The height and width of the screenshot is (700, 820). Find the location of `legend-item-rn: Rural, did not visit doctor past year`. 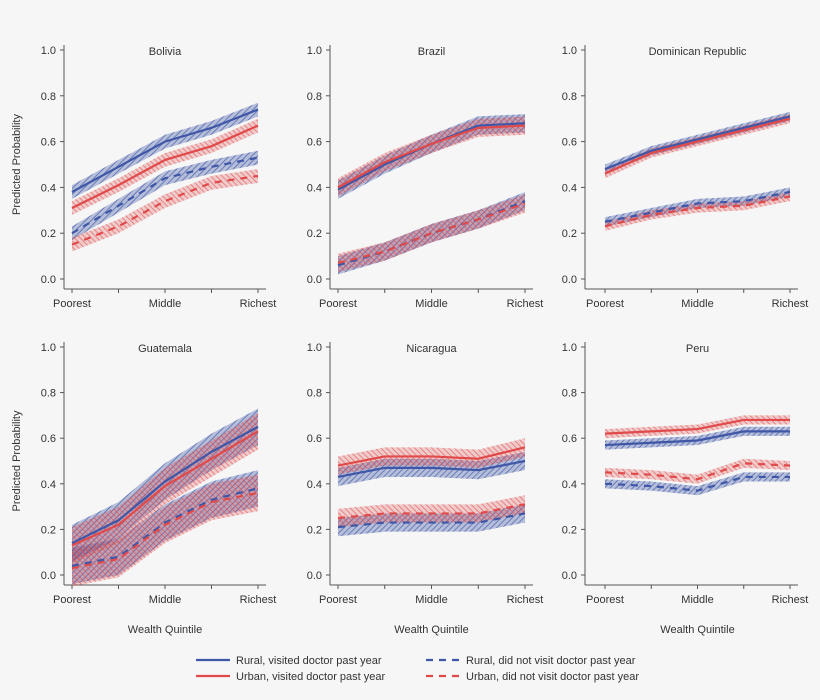

legend-item-rn: Rural, did not visit doctor past year is located at coordinates (531, 661).